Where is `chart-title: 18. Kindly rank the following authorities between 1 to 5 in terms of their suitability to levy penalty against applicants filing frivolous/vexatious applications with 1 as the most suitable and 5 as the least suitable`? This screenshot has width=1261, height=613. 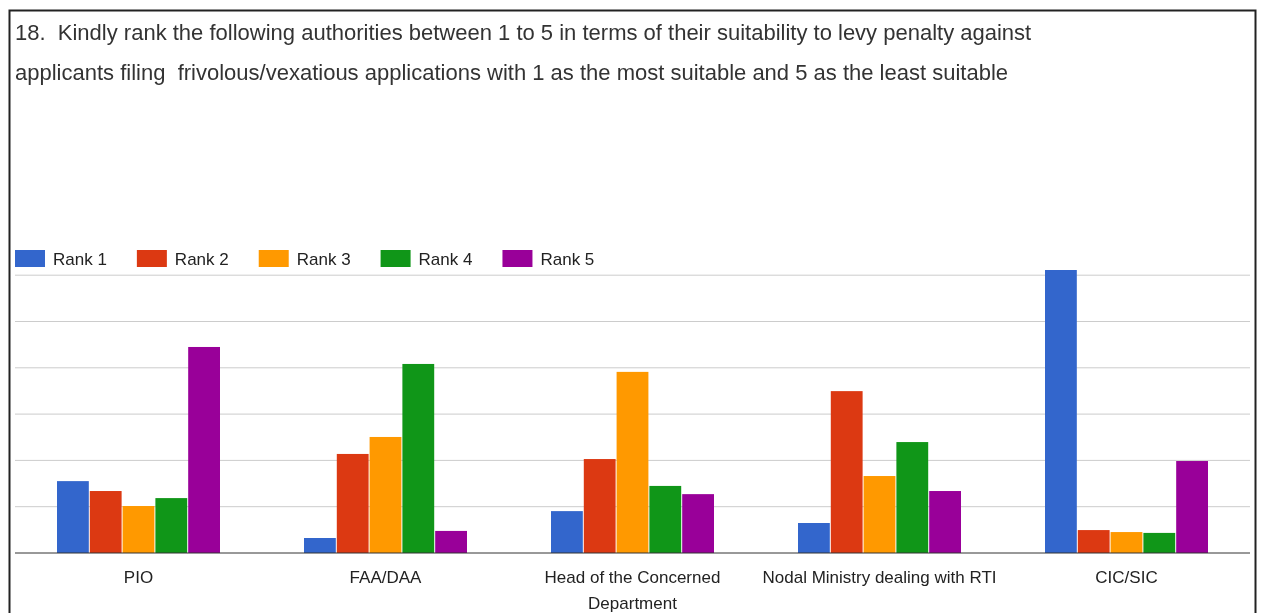 chart-title: 18. Kindly rank the following authorities between 1 to 5 in terms of their suitability to levy penalty against applicants filing frivolous/vexatious applications with 1 as the most suitable and 5 as the least suitable is located at coordinates (523, 52).